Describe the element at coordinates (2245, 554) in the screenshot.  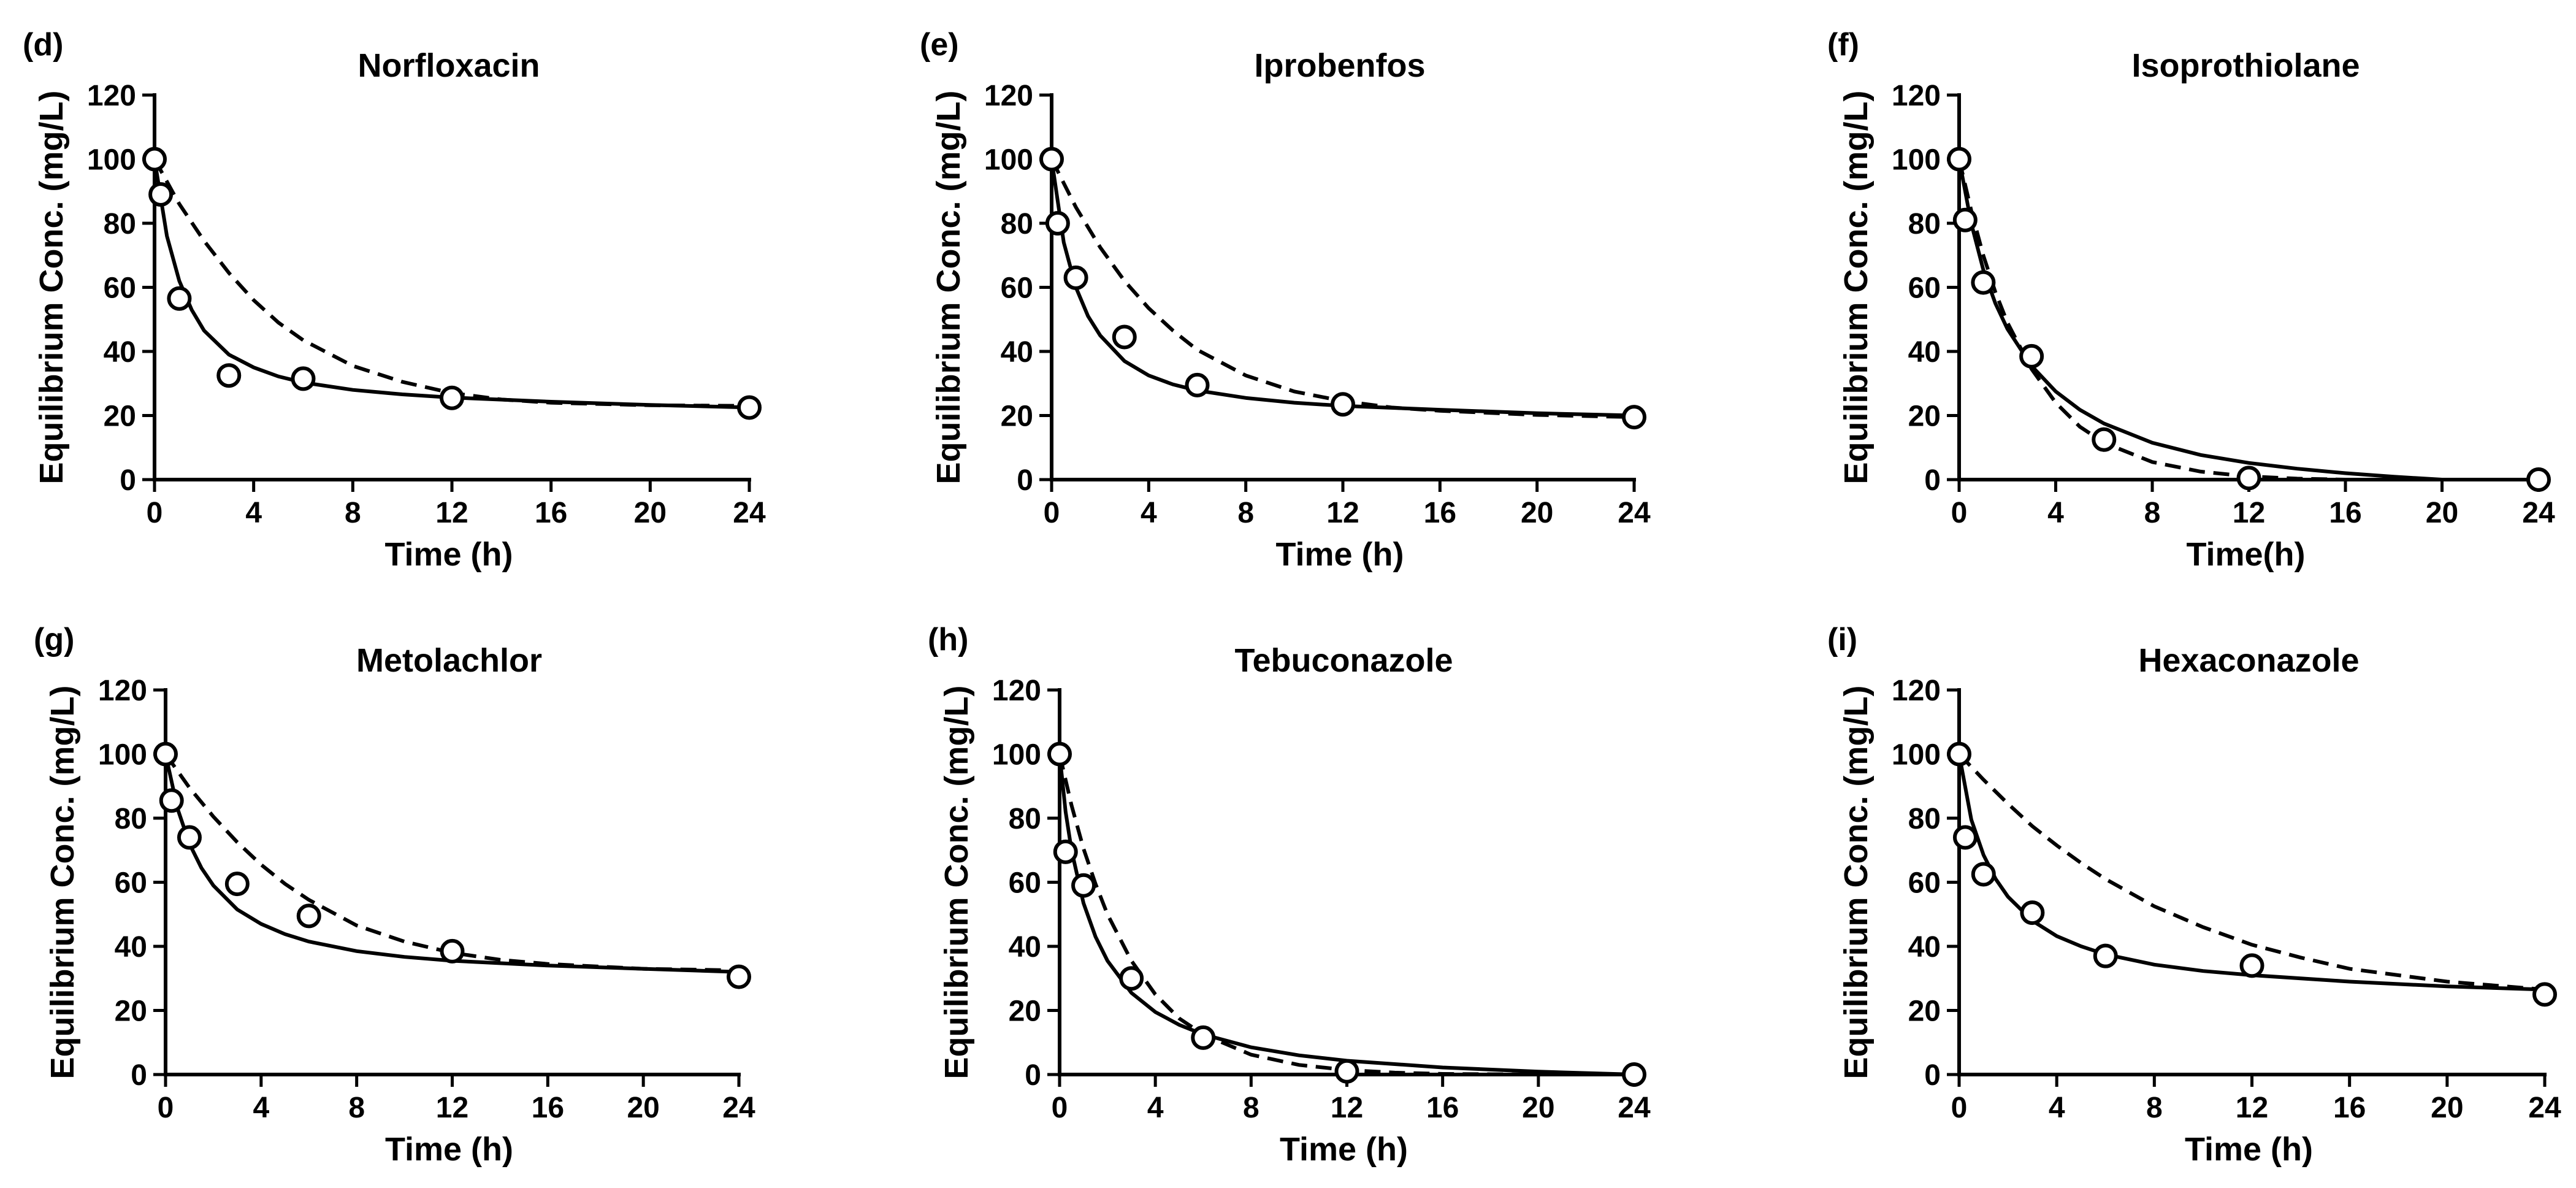
I see `x-axis-label: Time(h)` at that location.